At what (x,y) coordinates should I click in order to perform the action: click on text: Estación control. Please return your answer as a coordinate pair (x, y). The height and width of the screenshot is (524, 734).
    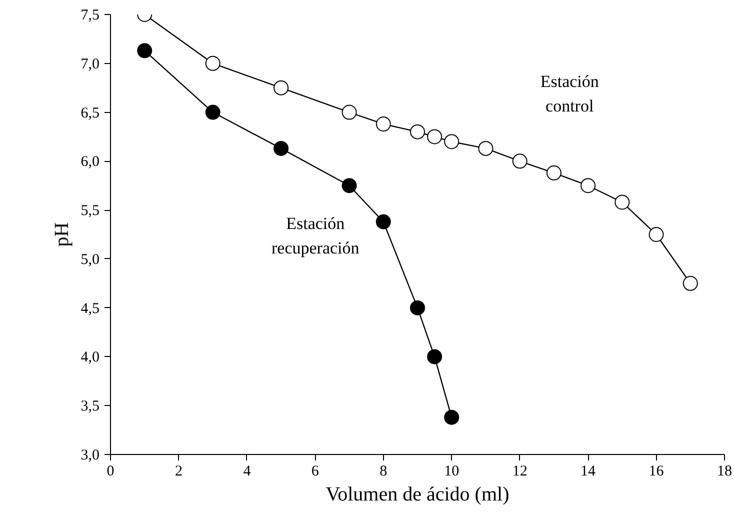
    Looking at the image, I should click on (570, 94).